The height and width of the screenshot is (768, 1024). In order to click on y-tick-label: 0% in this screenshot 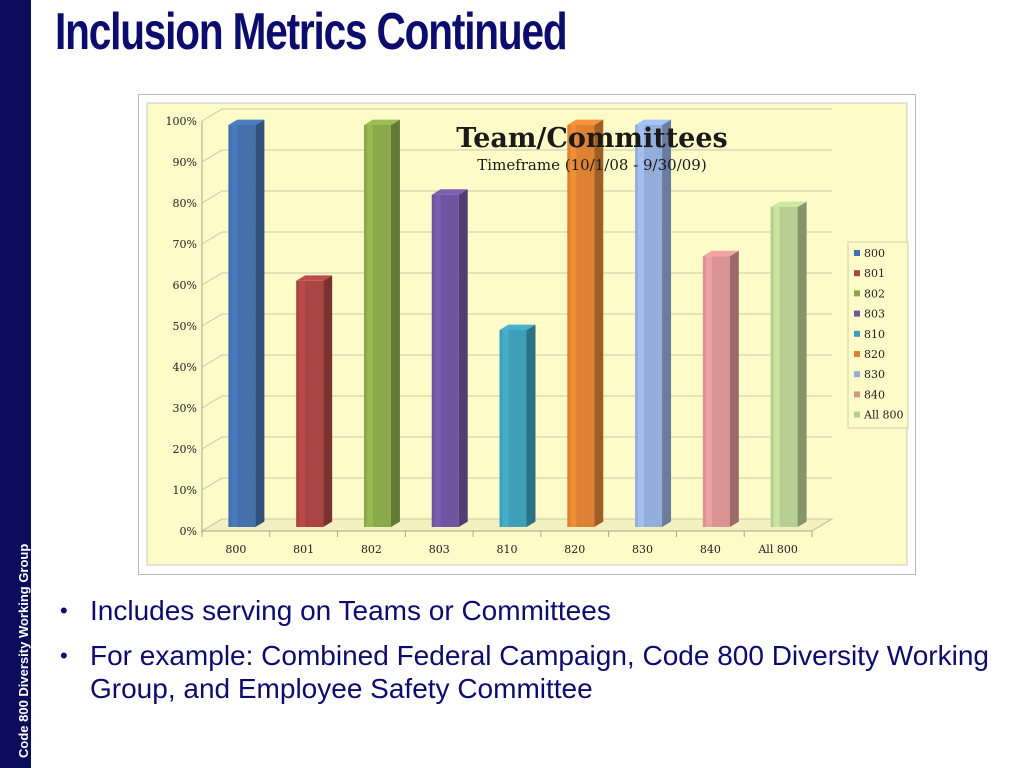, I will do `click(188, 531)`.